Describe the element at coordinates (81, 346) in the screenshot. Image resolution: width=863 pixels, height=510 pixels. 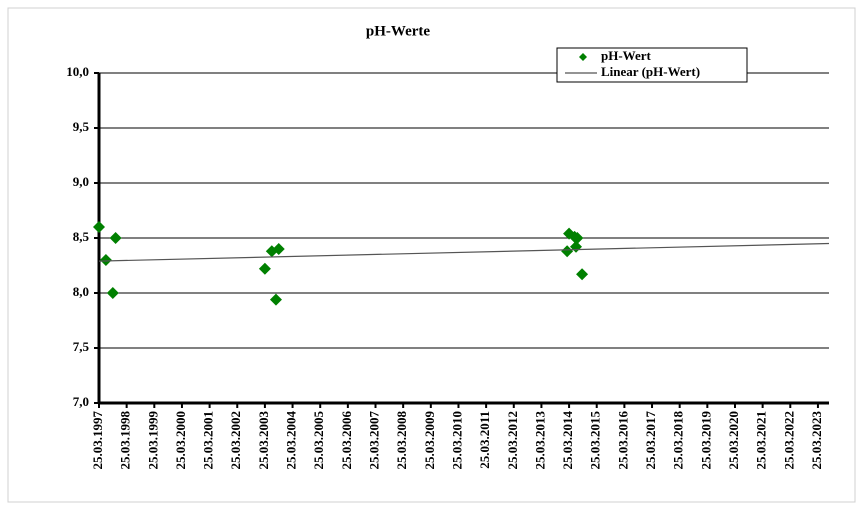
I see `y-tick-label: 7,5` at that location.